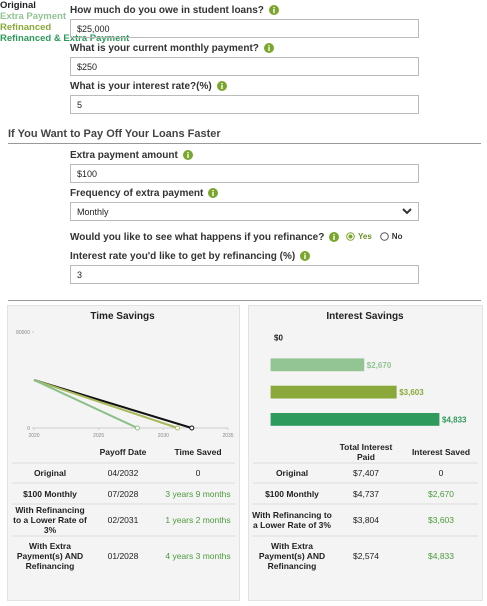  Describe the element at coordinates (407, 211) in the screenshot. I see `chevron` at that location.